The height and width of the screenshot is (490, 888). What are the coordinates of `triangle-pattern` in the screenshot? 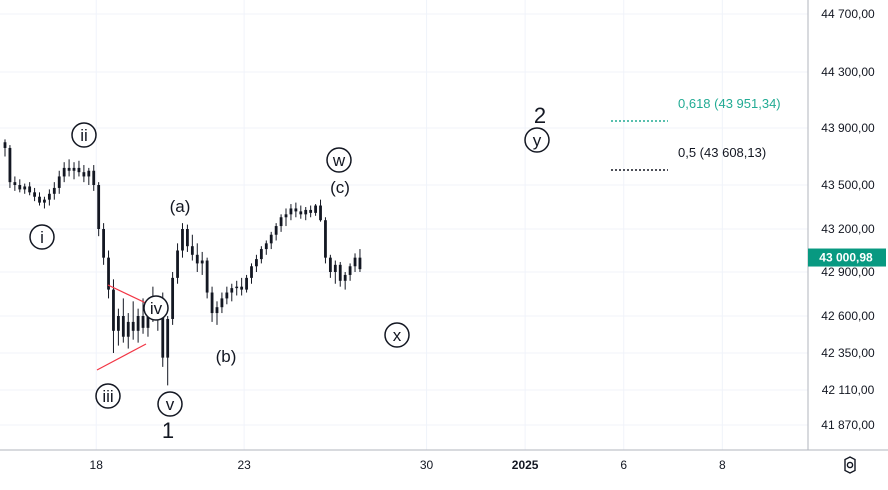 It's located at (123, 327).